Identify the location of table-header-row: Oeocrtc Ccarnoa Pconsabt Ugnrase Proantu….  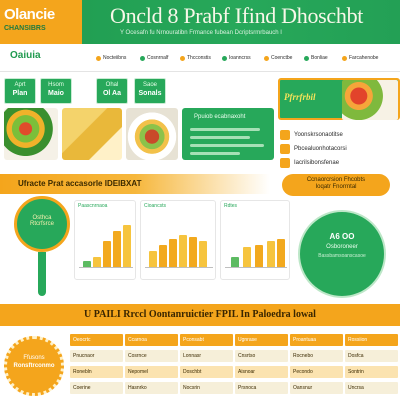
(235, 340).